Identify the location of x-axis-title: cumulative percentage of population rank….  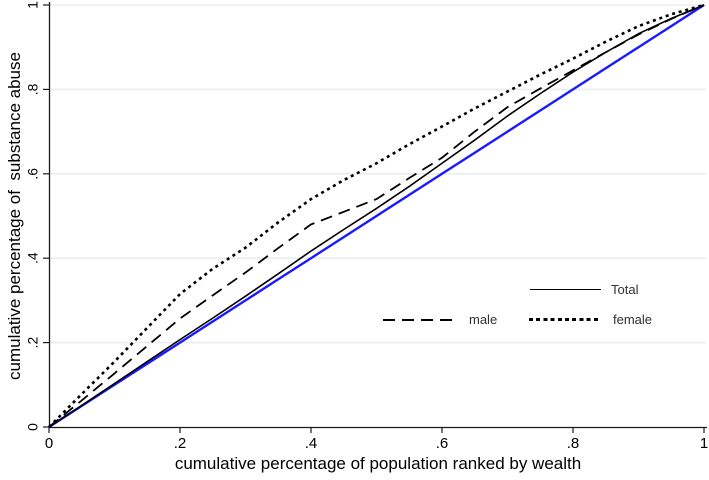
(378, 463).